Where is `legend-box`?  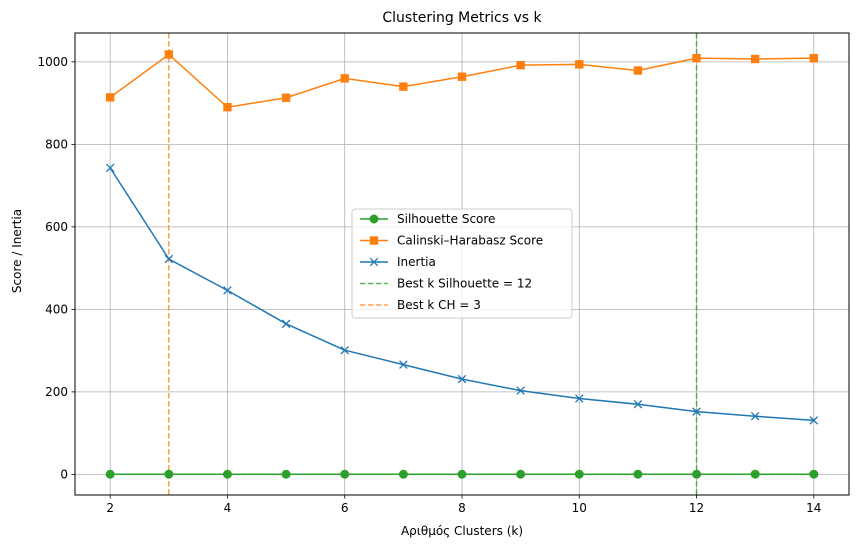
legend-box is located at coordinates (462, 263).